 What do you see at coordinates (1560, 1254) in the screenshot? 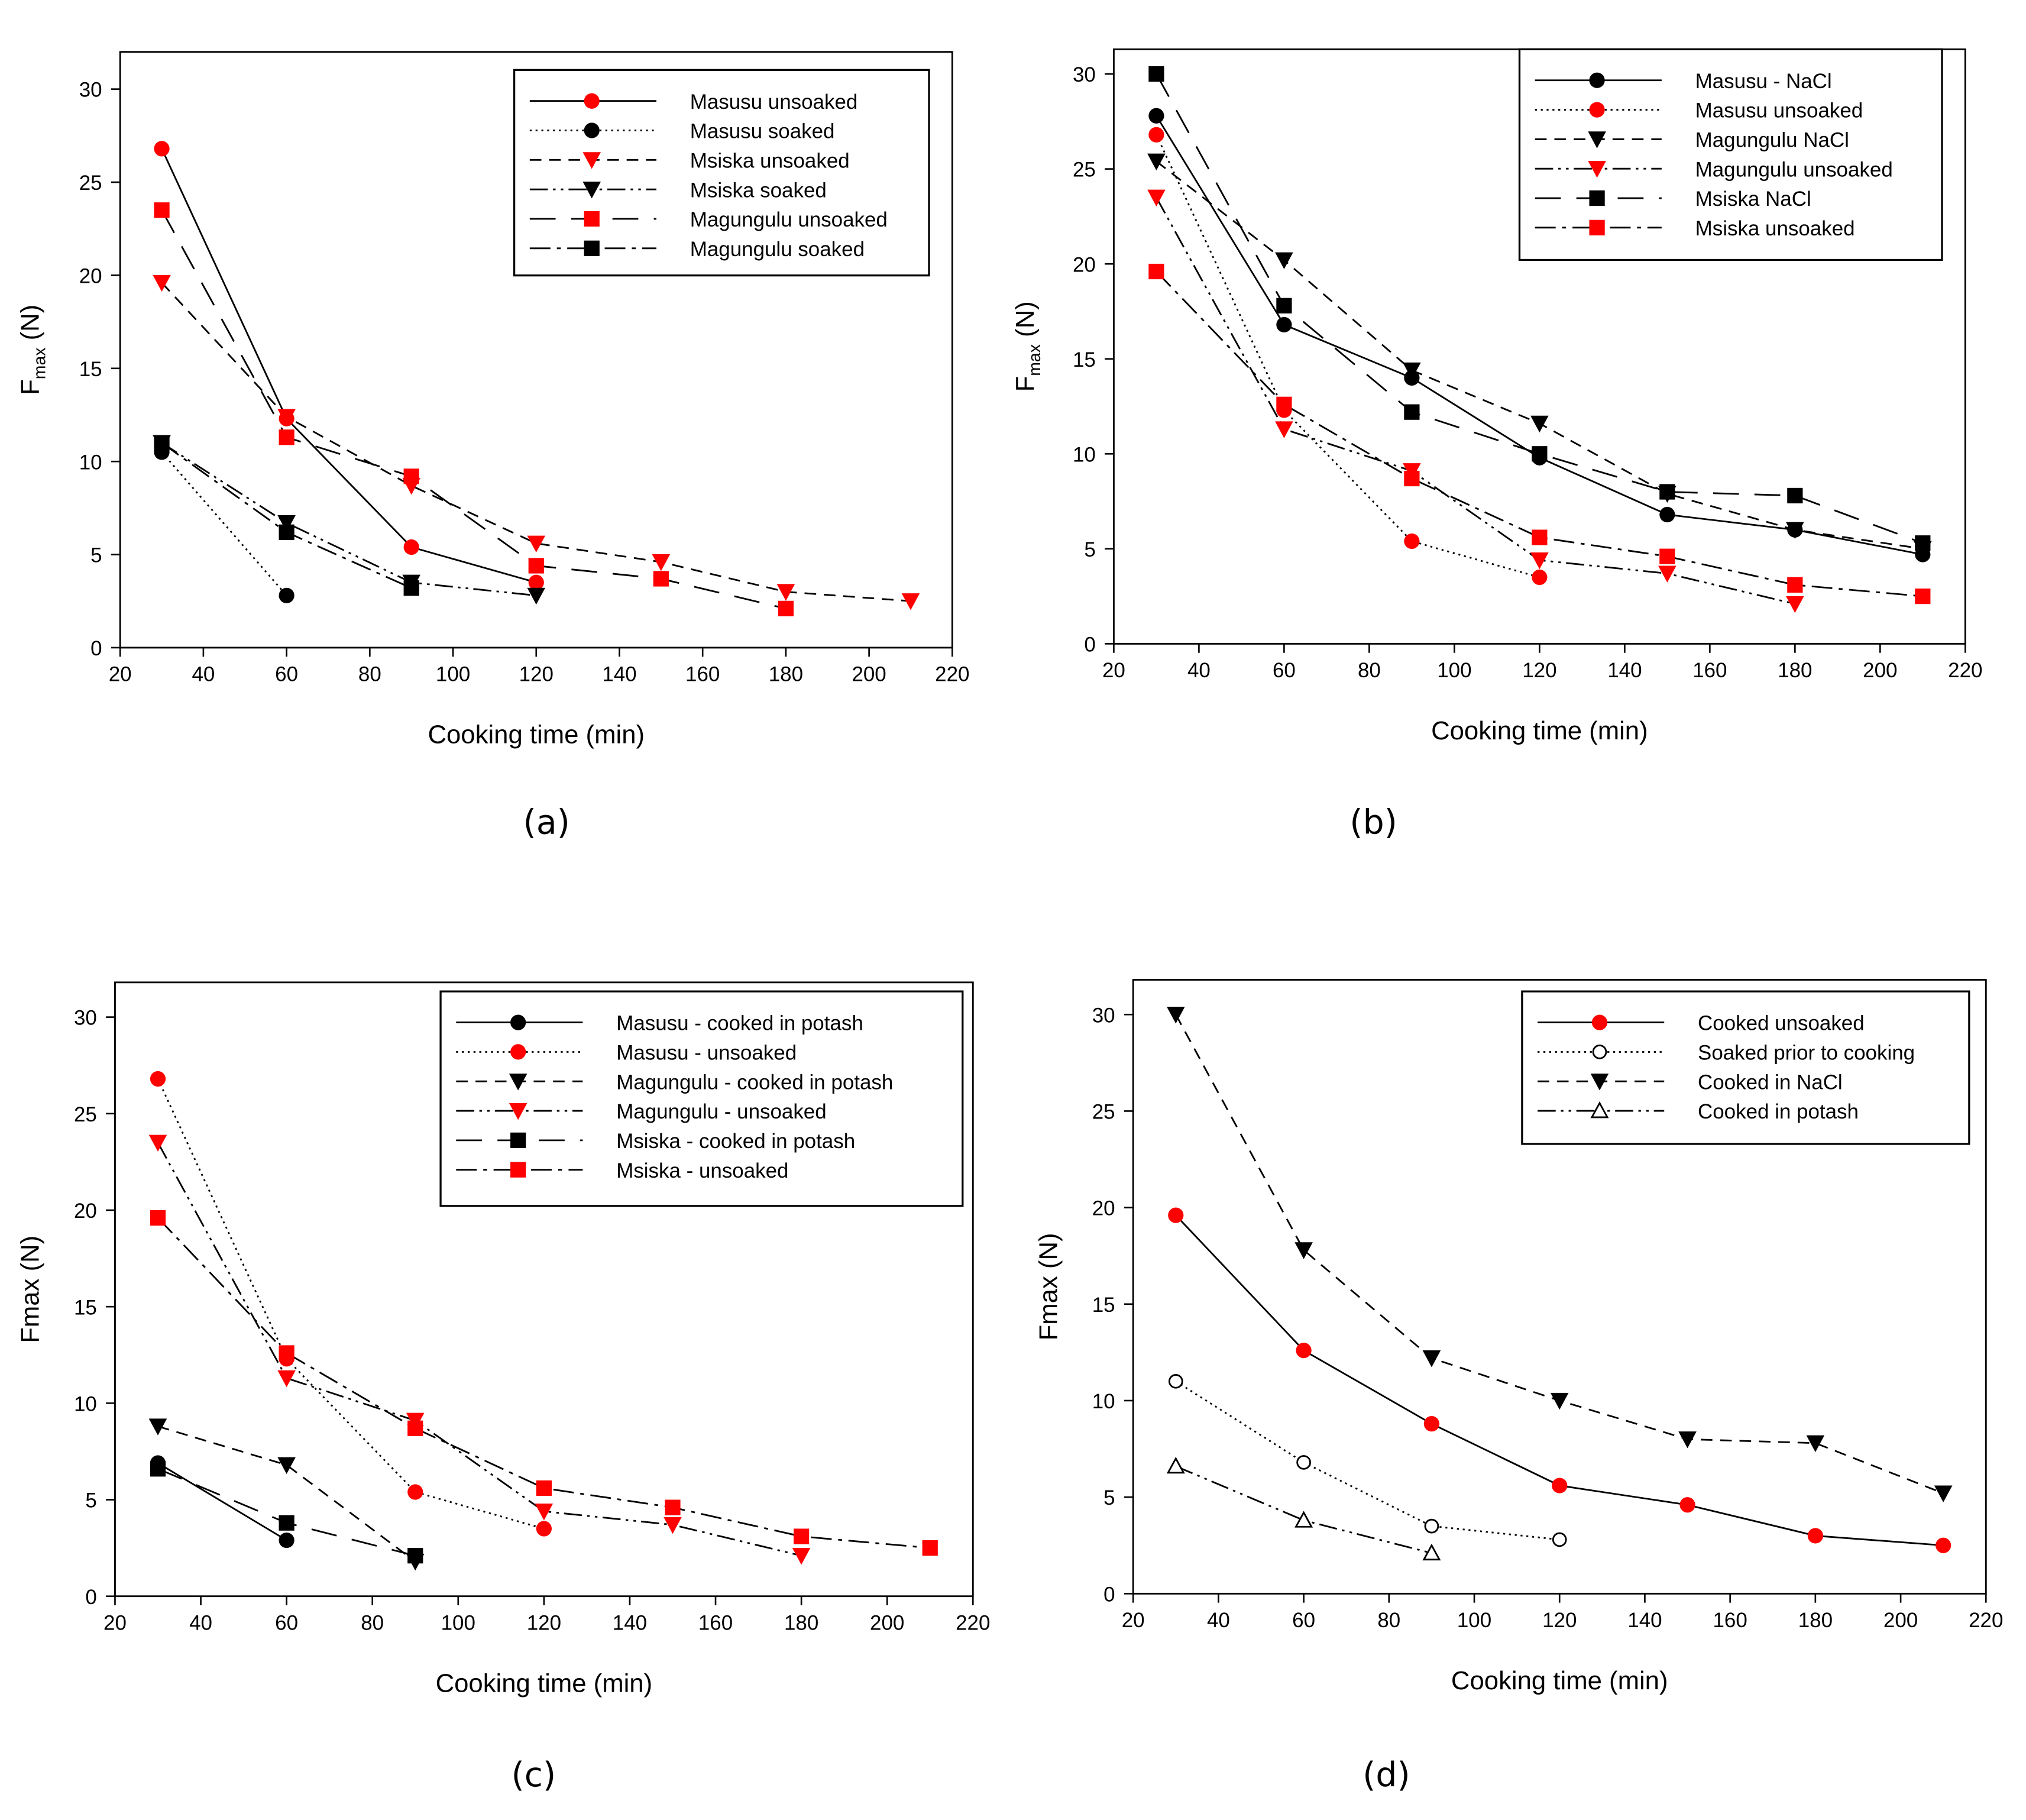
I see `series-cooked-in-nacl` at bounding box center [1560, 1254].